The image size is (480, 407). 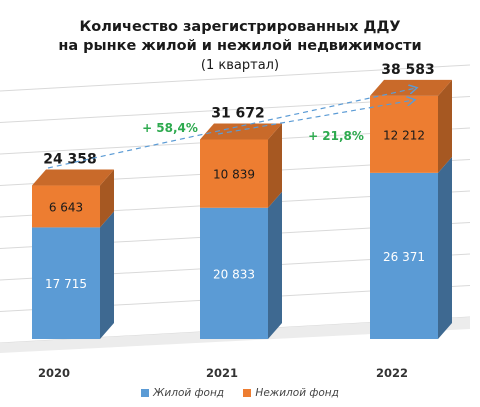 What do you see at coordinates (247, 393) in the screenshot?
I see `legend-swatch-commercial` at bounding box center [247, 393].